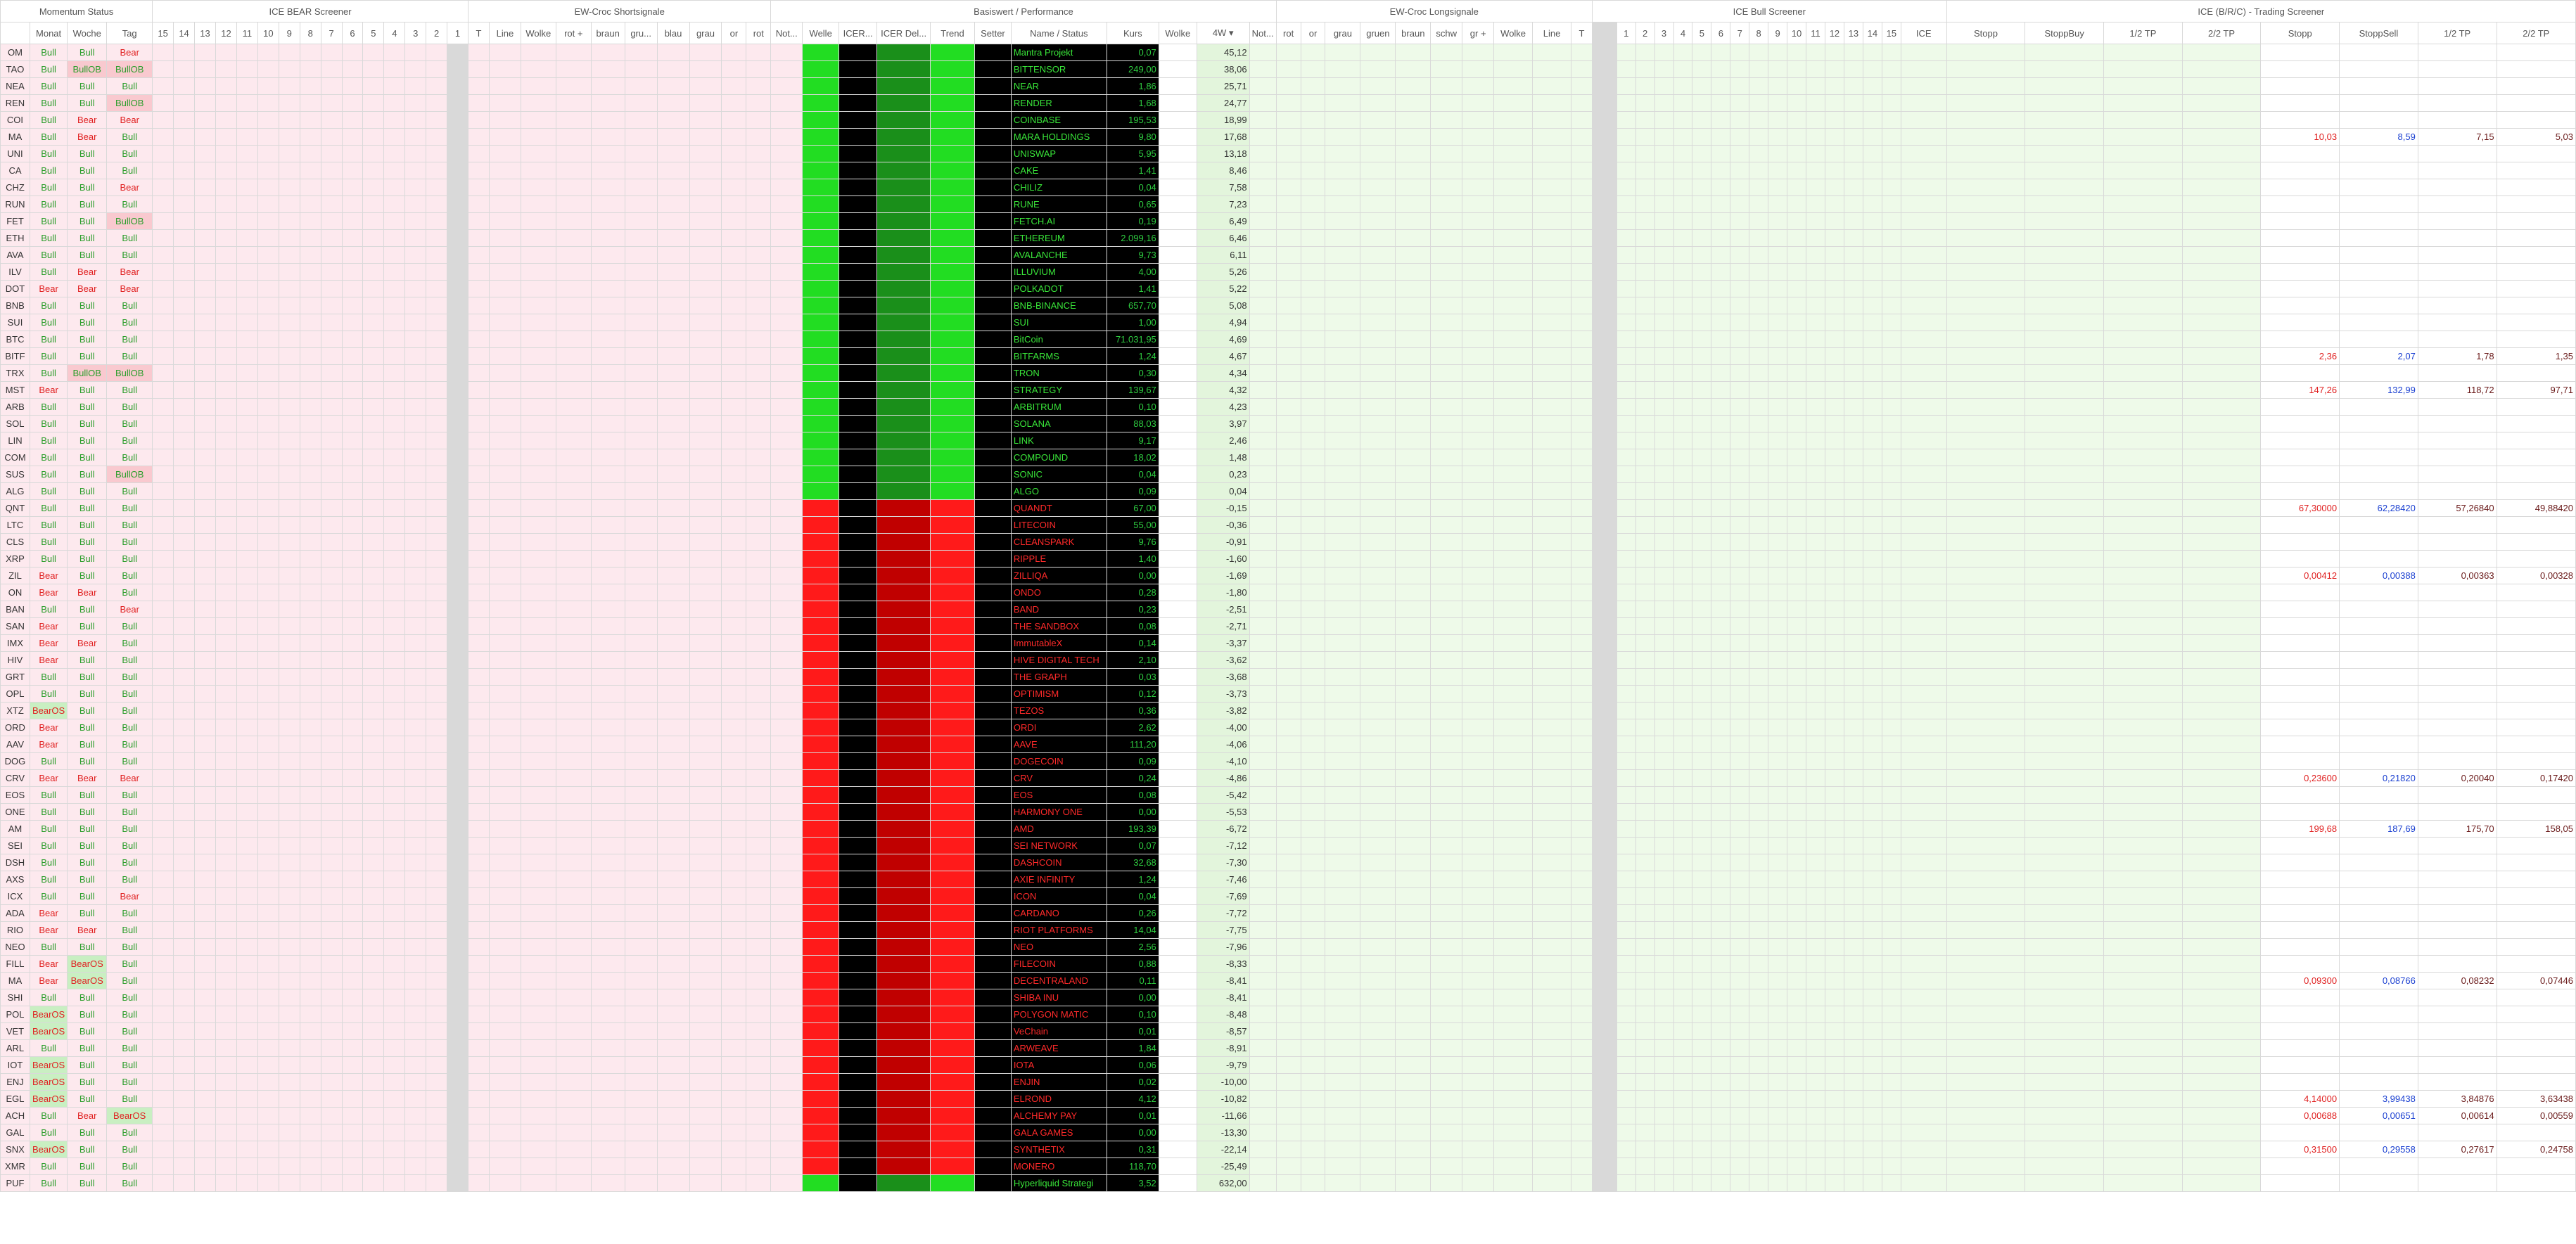 This screenshot has width=2576, height=1244. I want to click on separator, so click(1604, 643).